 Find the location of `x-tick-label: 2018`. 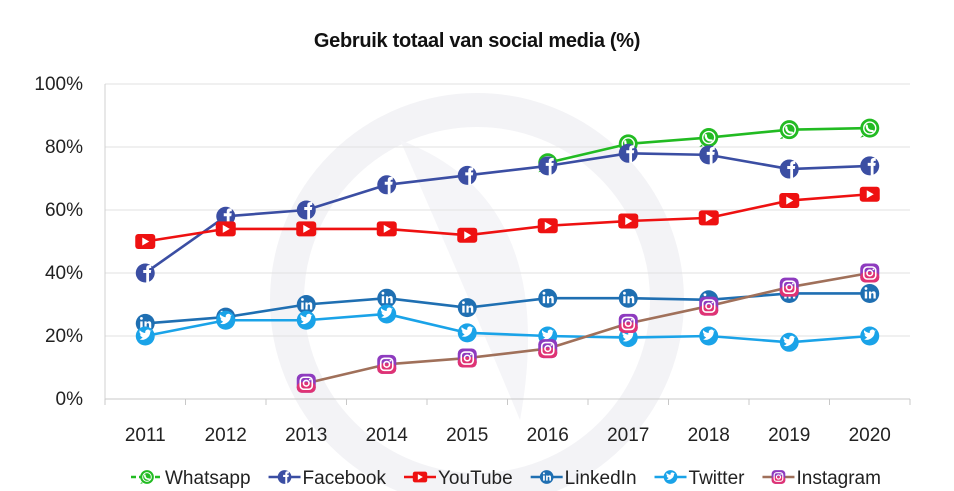

x-tick-label: 2018 is located at coordinates (709, 435).